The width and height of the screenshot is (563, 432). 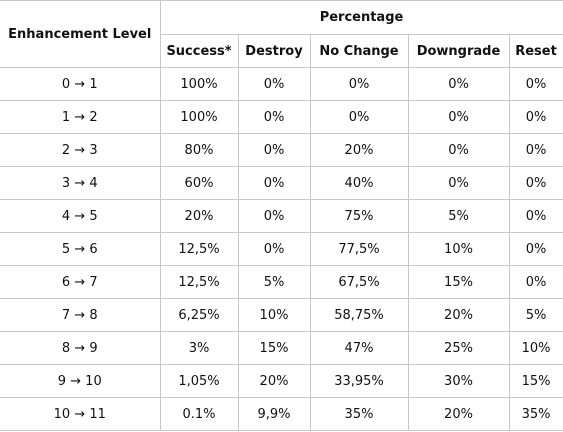 I want to click on table-row: 10 → 11 0.1% 9,9% 35% 20% 35%, so click(x=281, y=414).